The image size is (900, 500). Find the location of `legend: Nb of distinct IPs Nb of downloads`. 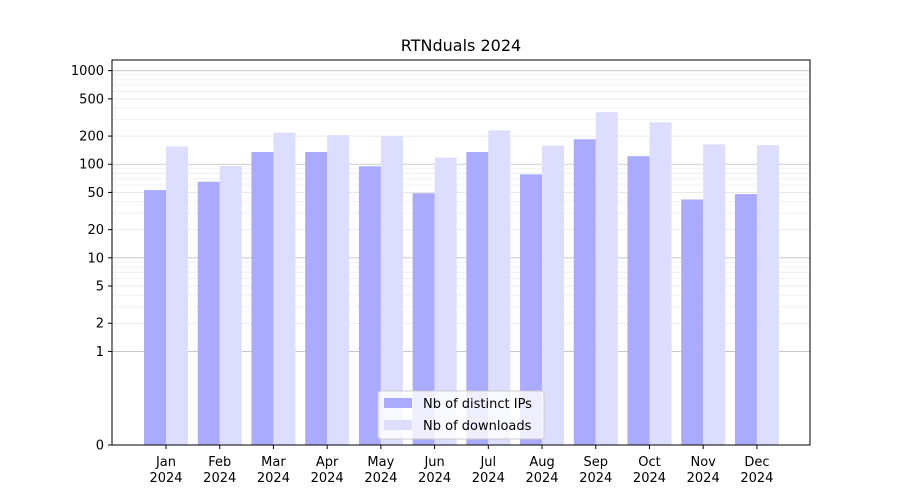

legend: Nb of distinct IPs Nb of downloads is located at coordinates (461, 415).